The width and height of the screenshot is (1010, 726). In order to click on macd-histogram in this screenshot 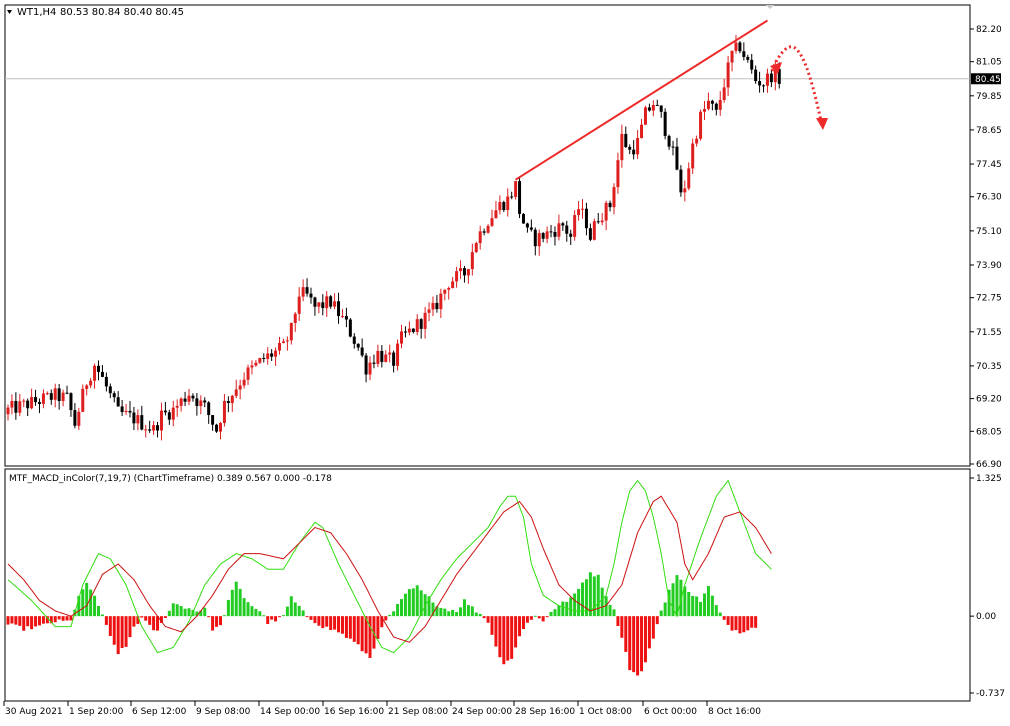, I will do `click(382, 624)`.